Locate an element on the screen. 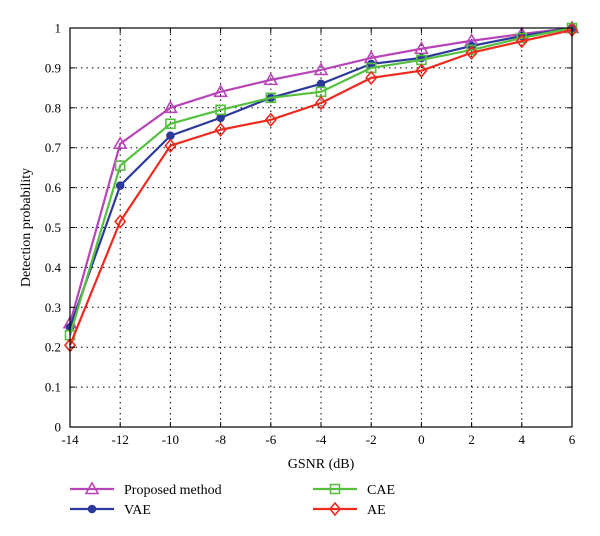 This screenshot has width=600, height=536. y-tick-label: 0.2 is located at coordinates (53, 347).